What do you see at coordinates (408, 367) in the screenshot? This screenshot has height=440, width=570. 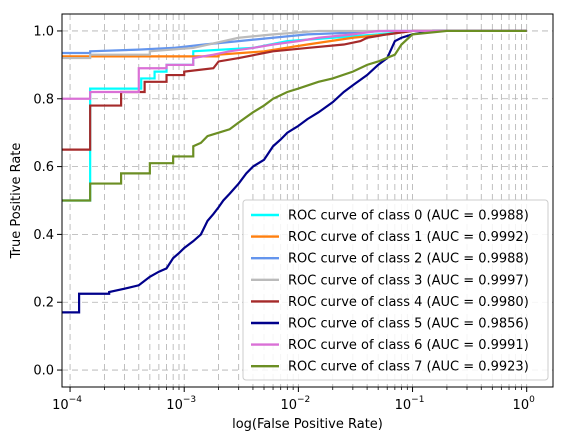 I see `legend-label-class-7: ROC curve of class 7 (AUC = 0.9923)` at bounding box center [408, 367].